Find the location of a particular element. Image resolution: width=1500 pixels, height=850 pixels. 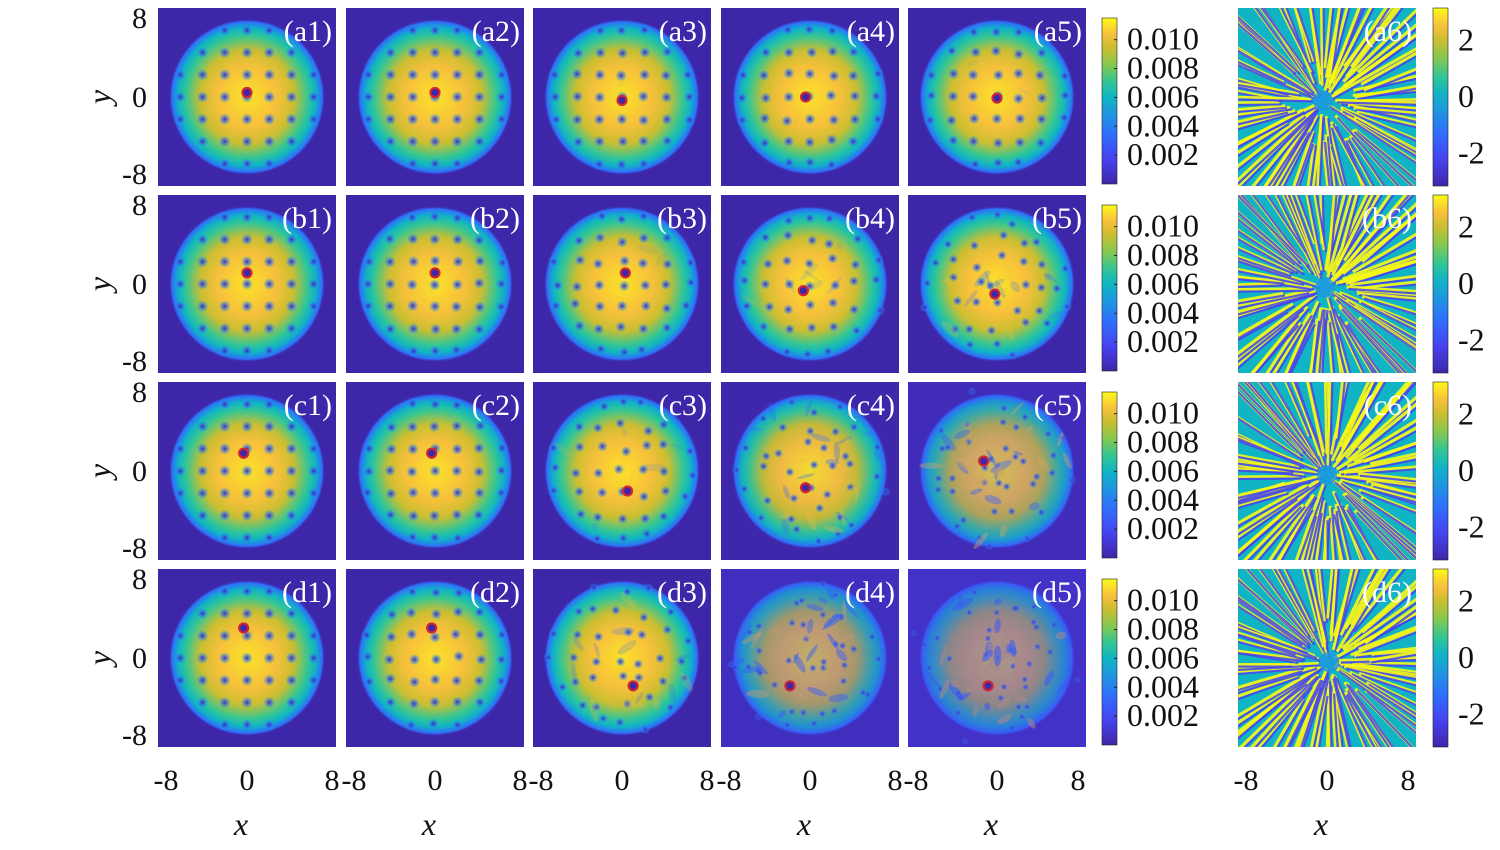

y-tick-label: -8 is located at coordinates (134, 548).